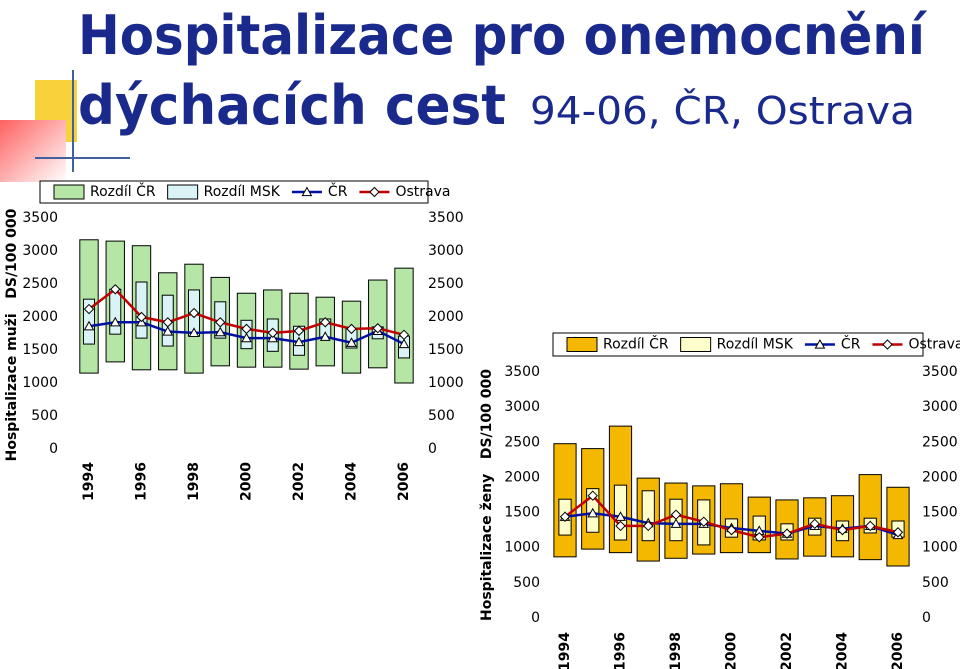  I want to click on y-tick-label: 3000, so click(522, 407).